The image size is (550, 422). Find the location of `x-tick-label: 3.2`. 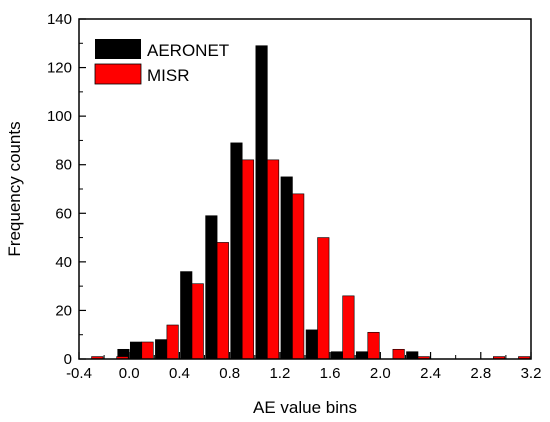

x-tick-label: 3.2 is located at coordinates (531, 373).